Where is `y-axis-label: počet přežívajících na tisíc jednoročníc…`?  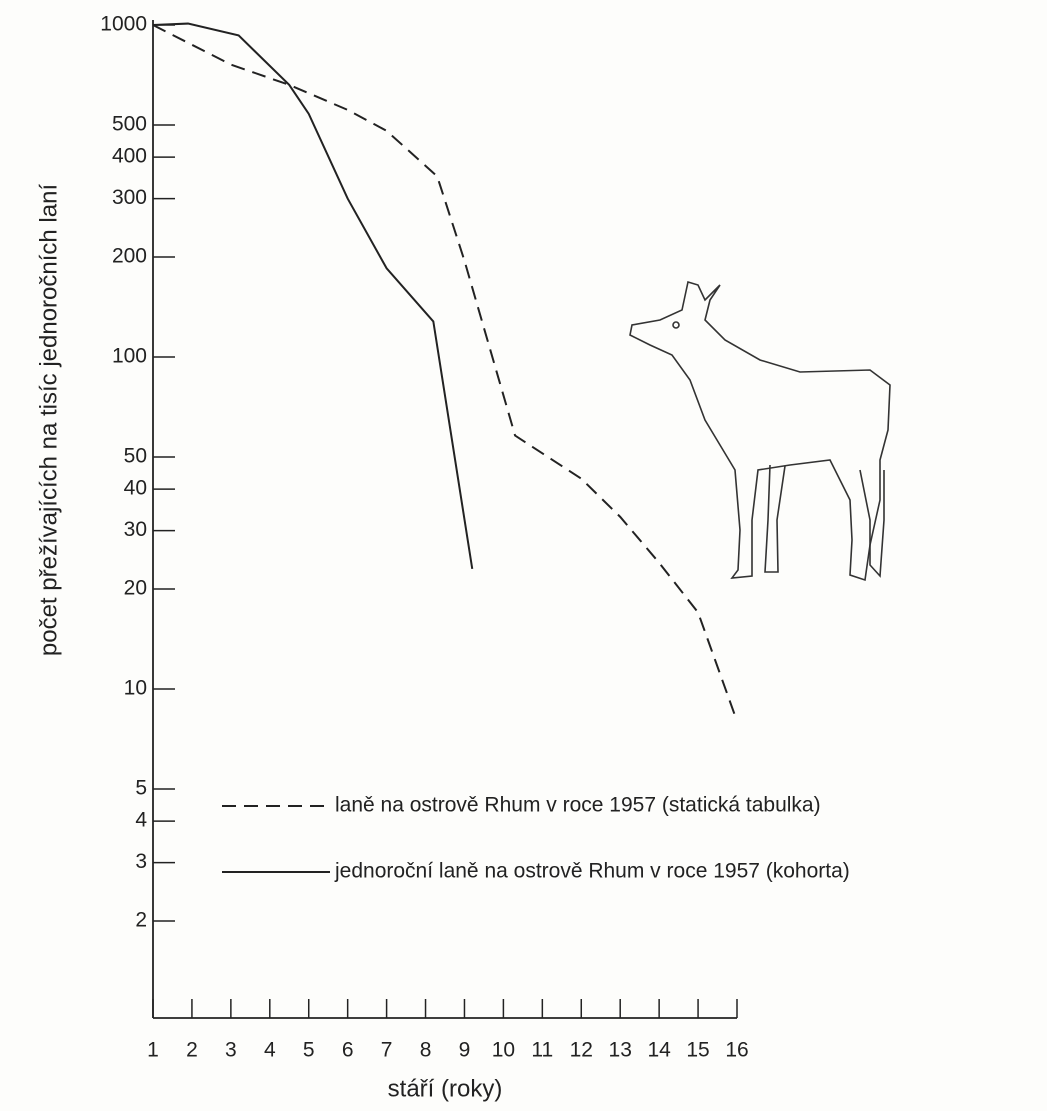 y-axis-label: počet přežívajících na tisíc jednoročníc… is located at coordinates (48, 420).